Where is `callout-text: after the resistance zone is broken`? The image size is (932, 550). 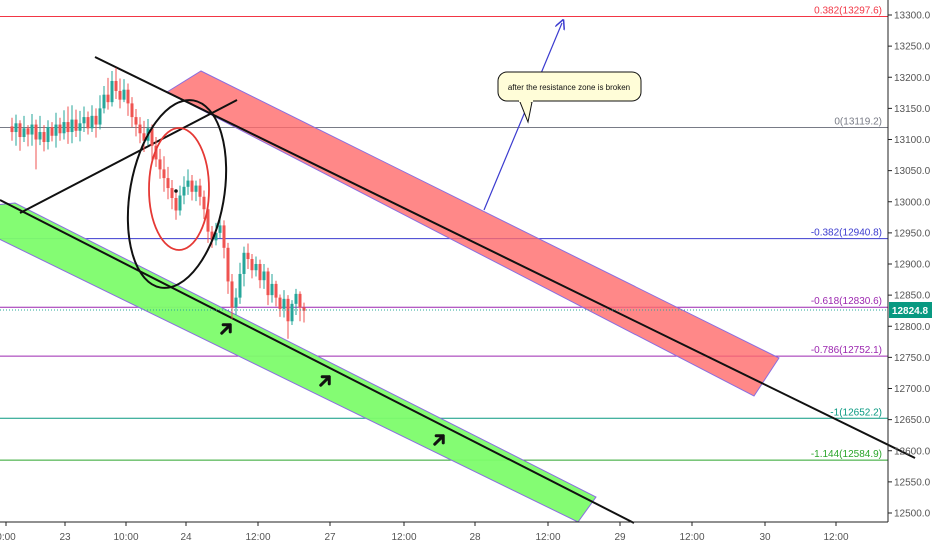 callout-text: after the resistance zone is broken is located at coordinates (569, 87).